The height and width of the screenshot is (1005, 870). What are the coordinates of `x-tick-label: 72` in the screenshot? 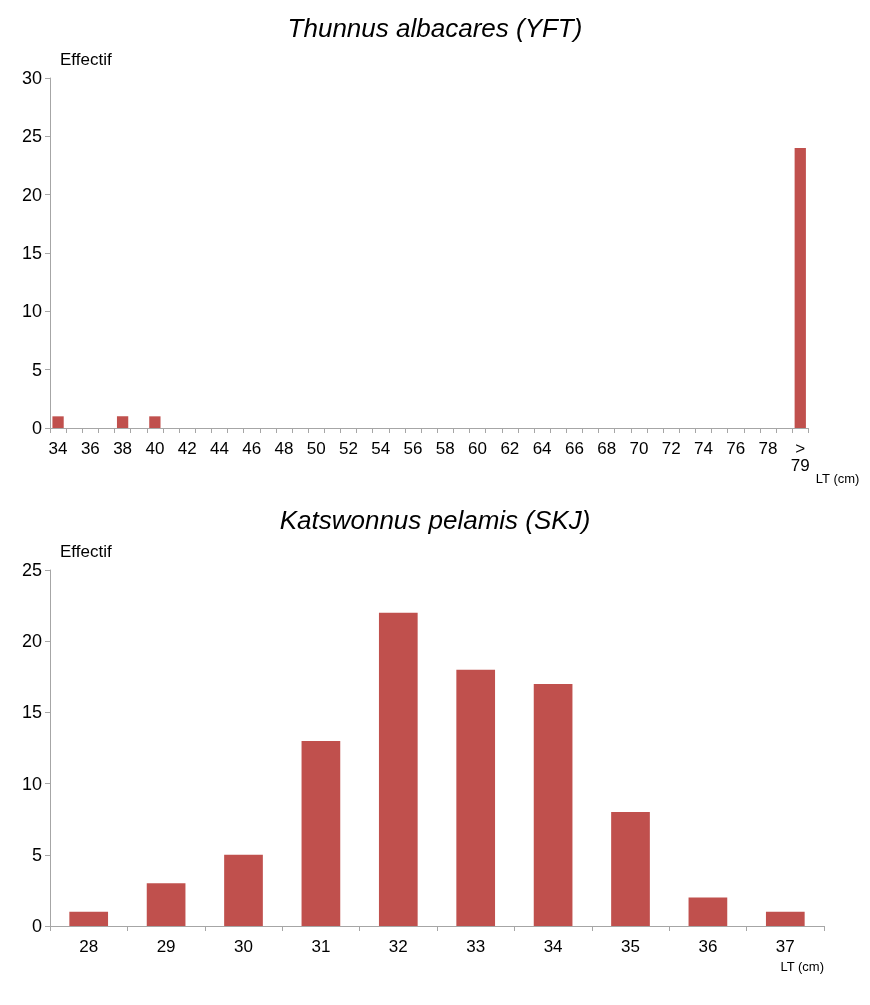 It's located at (671, 448).